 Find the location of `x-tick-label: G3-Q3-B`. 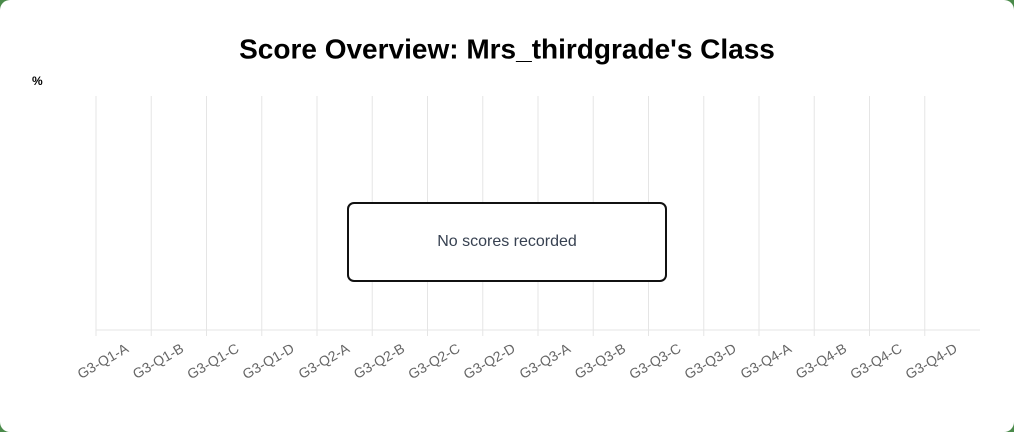

x-tick-label: G3-Q3-B is located at coordinates (600, 361).